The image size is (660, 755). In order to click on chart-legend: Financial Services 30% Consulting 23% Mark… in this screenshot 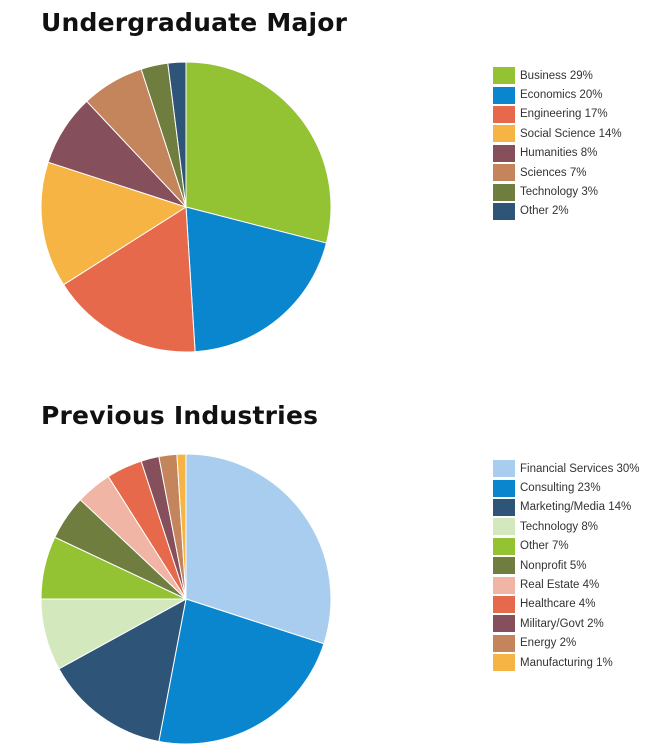, I will do `click(566, 565)`.